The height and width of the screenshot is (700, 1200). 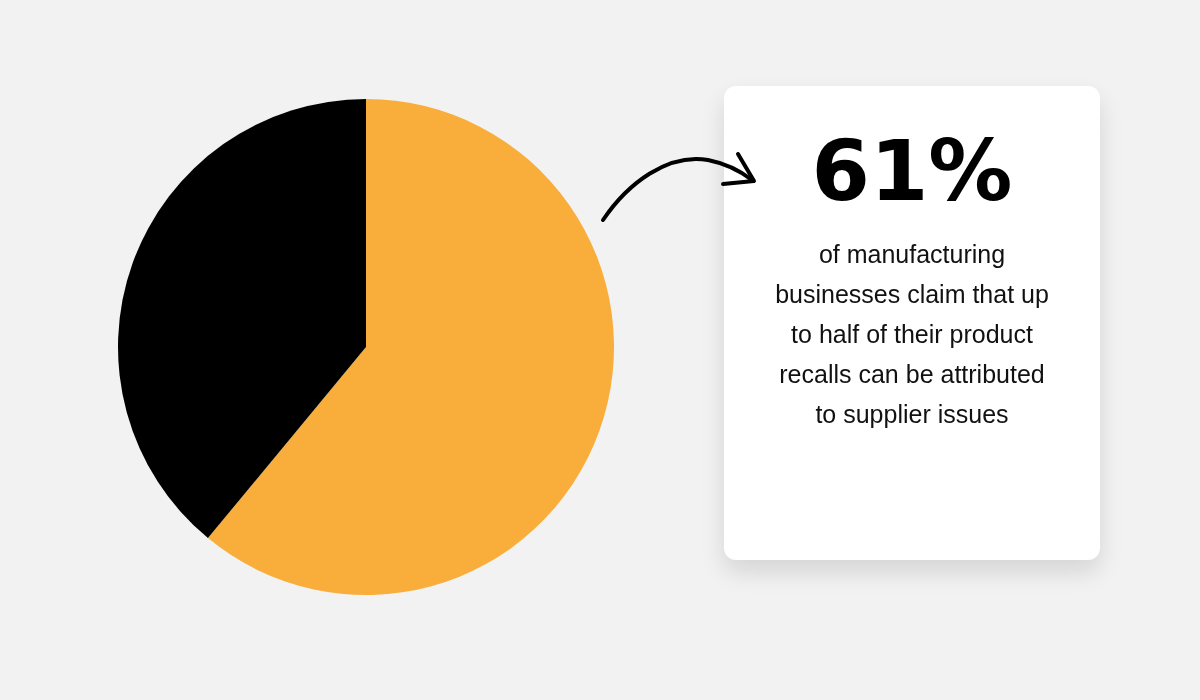 What do you see at coordinates (912, 171) in the screenshot?
I see `data-label: 61%` at bounding box center [912, 171].